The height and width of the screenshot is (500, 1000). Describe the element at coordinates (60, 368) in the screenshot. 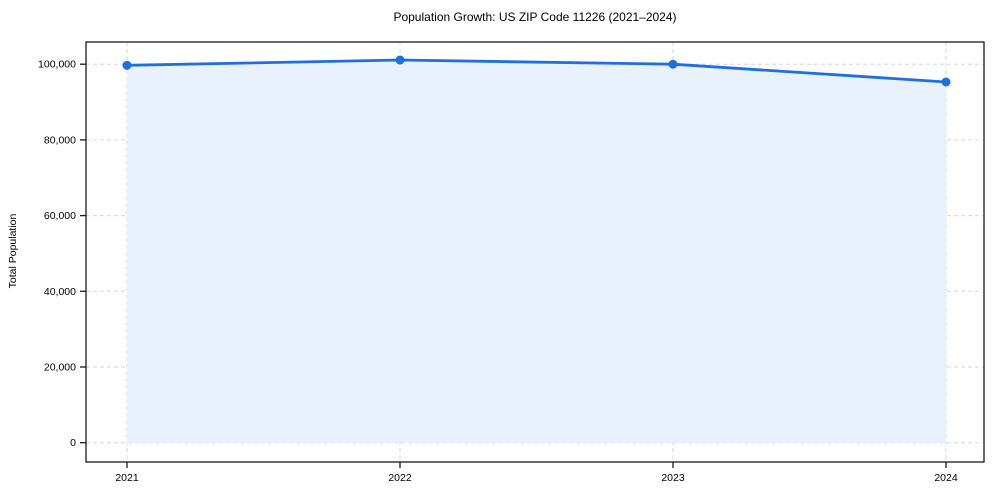

I see `y-tick-label: 20,000` at that location.